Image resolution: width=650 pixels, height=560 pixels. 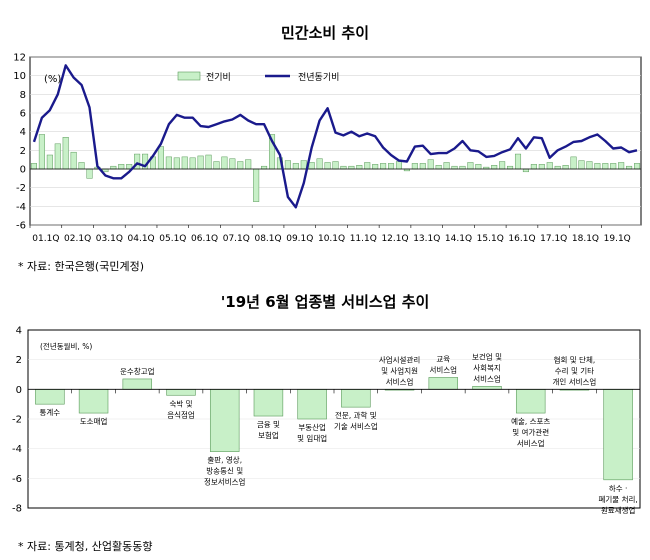 I want to click on legend-swatch-bar, so click(x=189, y=76).